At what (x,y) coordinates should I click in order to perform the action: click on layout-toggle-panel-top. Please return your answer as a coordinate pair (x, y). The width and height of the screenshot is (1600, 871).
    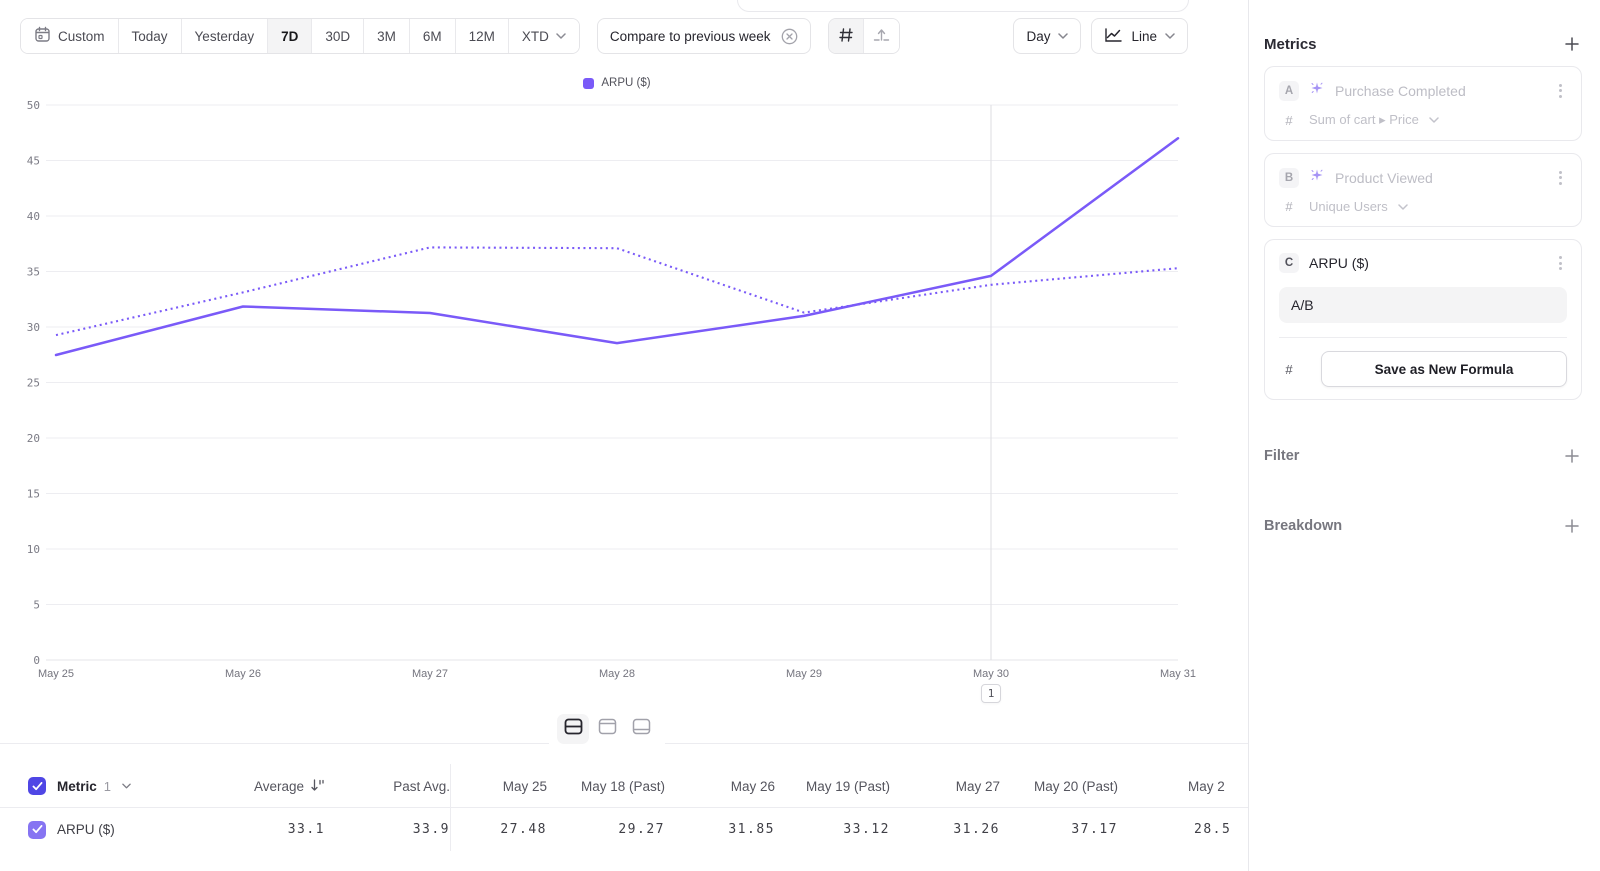
    Looking at the image, I should click on (607, 729).